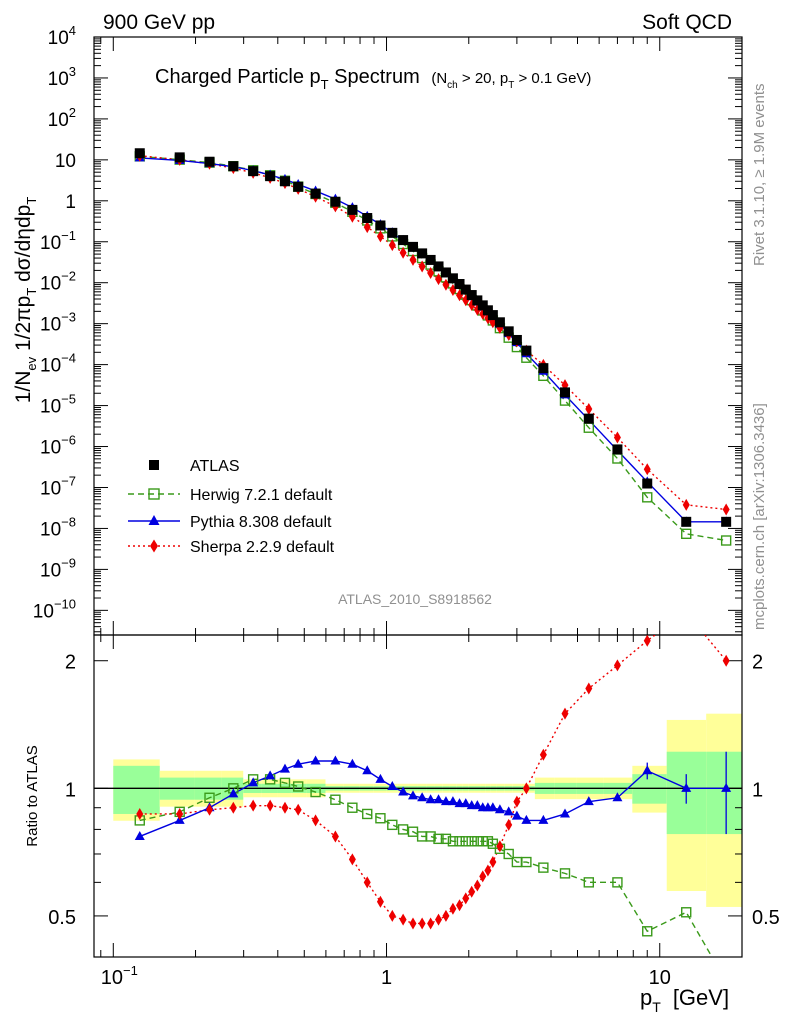 This screenshot has width=786, height=1024. What do you see at coordinates (415, 599) in the screenshot?
I see `analysis-tag: ATLAS_2010_S8918562` at bounding box center [415, 599].